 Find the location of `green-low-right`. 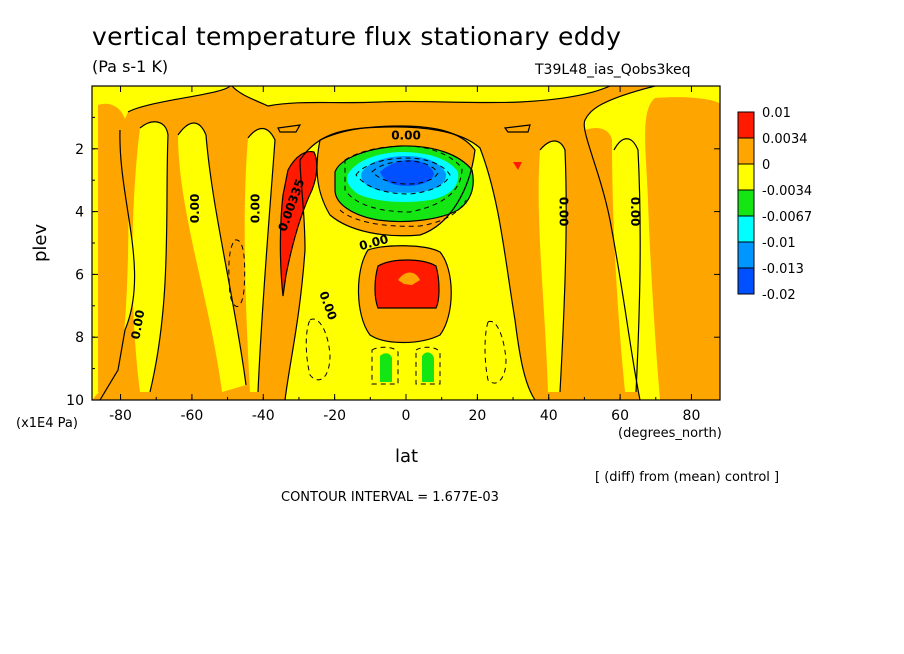

green-low-right is located at coordinates (428, 367).